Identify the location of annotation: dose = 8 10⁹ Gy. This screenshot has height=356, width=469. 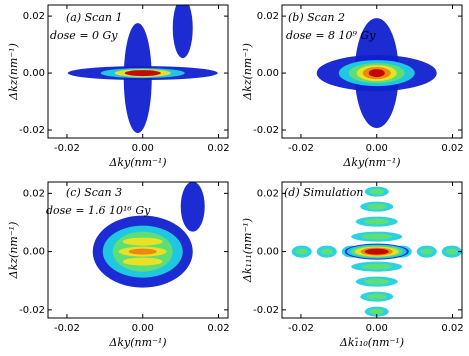
(331, 35).